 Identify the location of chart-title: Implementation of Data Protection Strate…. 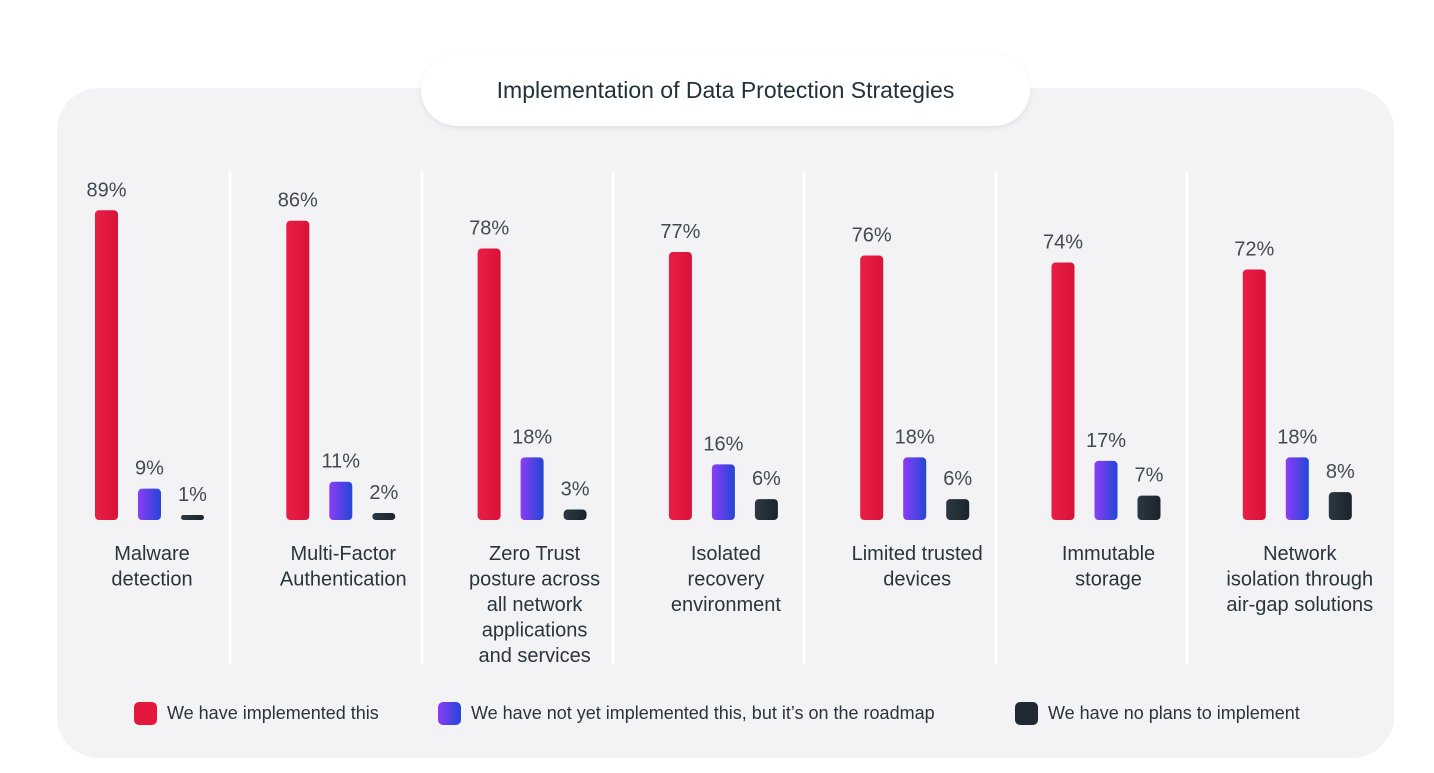
(725, 90).